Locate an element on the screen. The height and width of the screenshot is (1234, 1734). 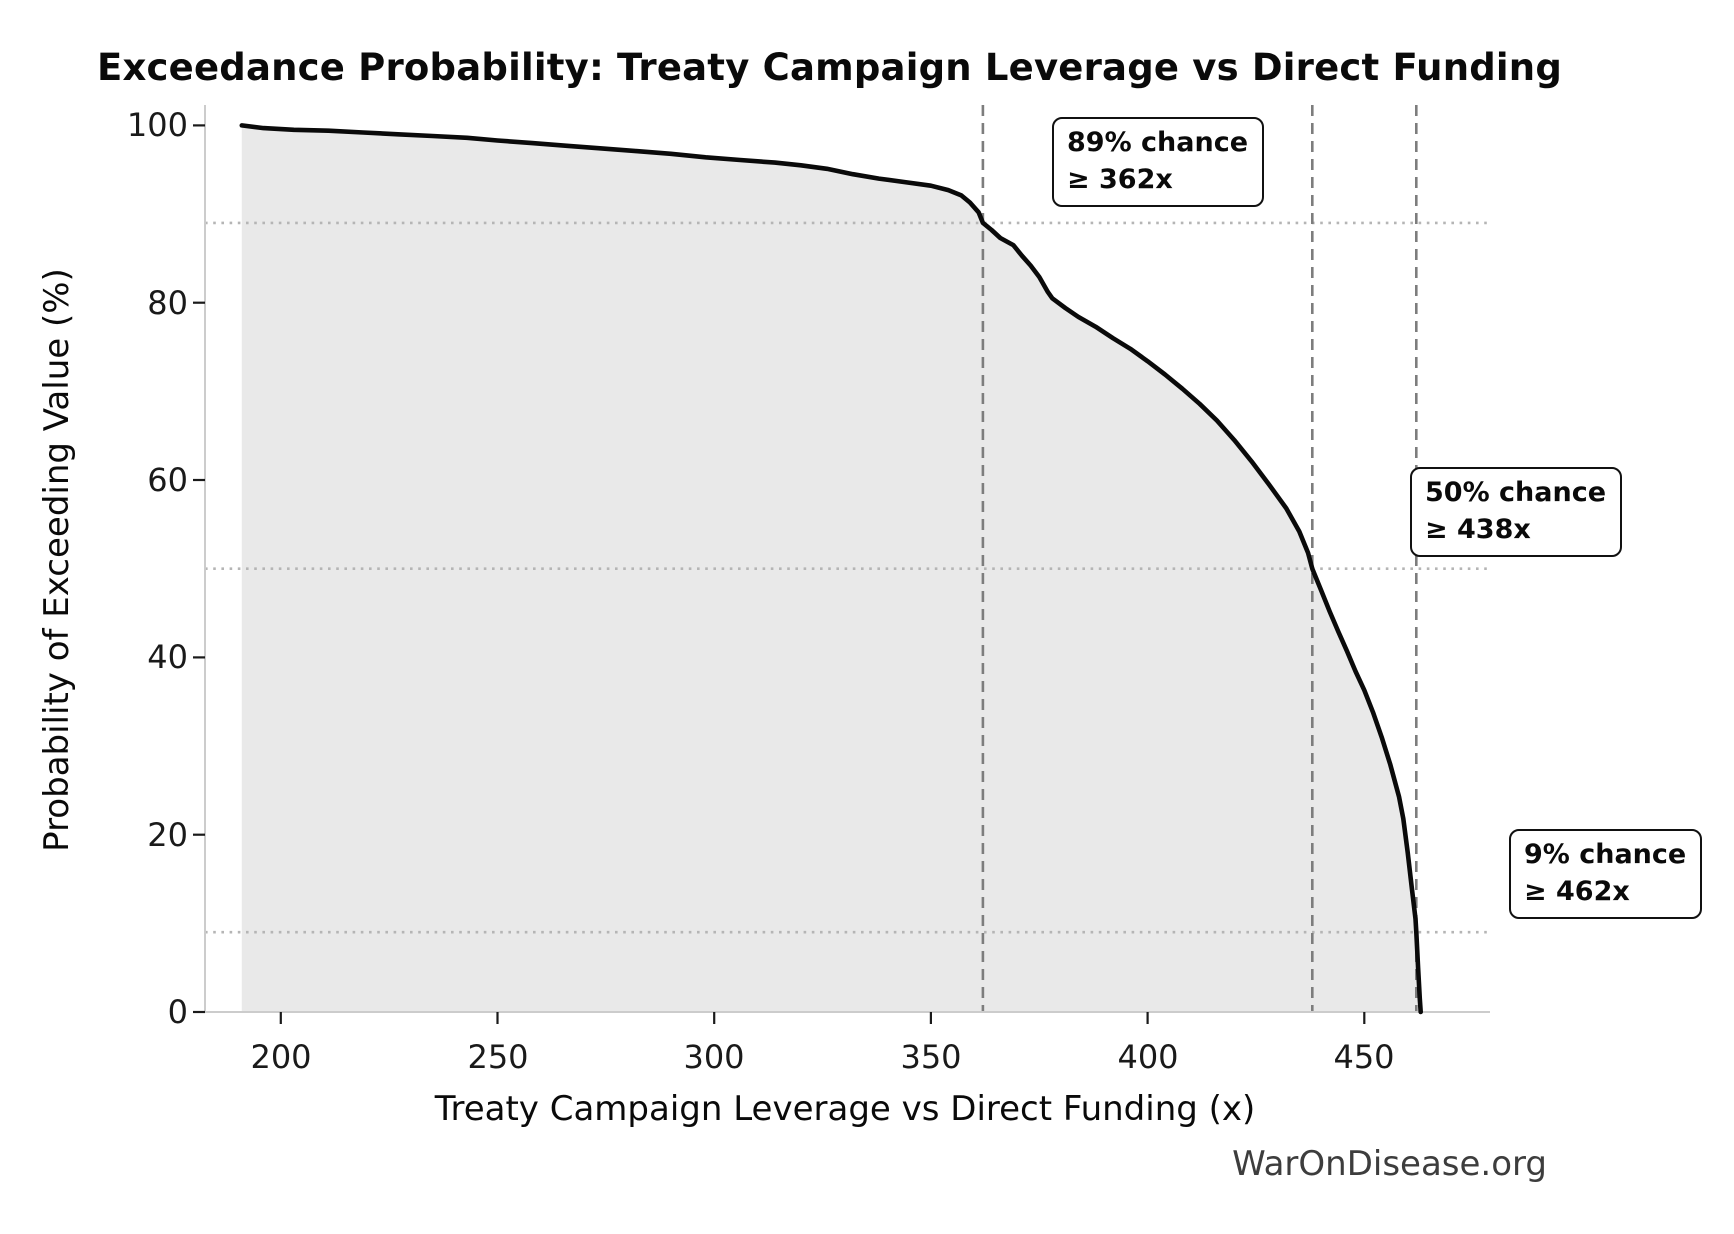
annotation-chance-text: 89% chance is located at coordinates (1158, 142).